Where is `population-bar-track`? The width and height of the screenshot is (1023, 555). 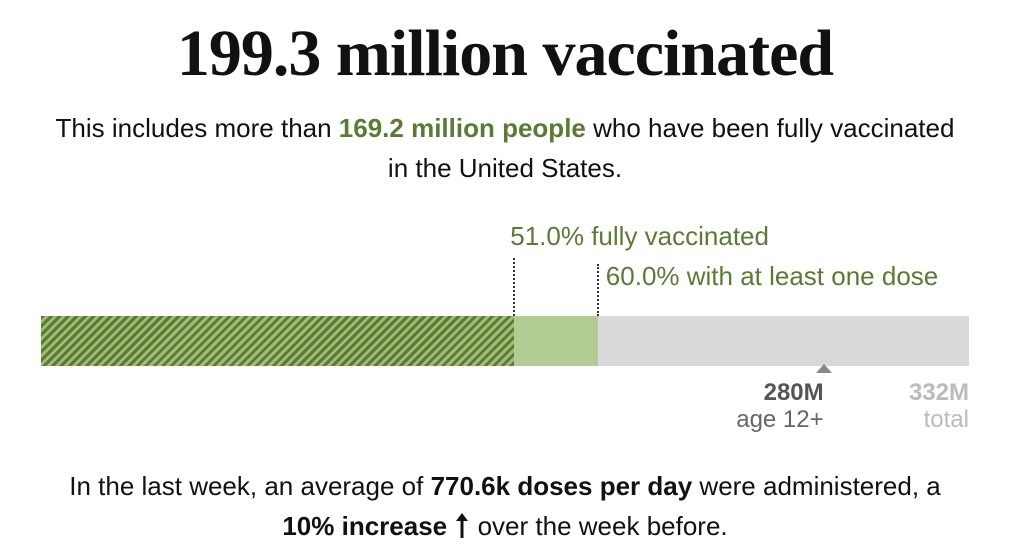 population-bar-track is located at coordinates (505, 341).